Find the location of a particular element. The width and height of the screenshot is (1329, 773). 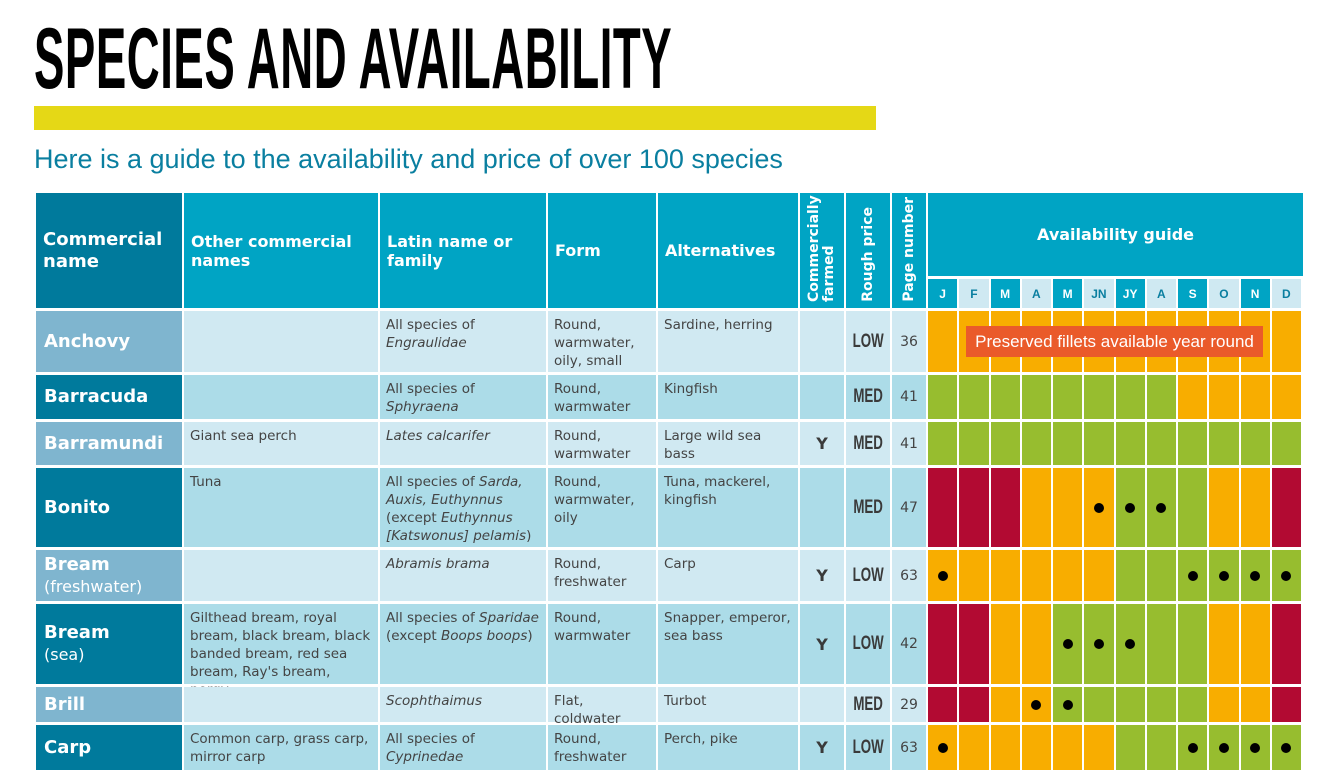

latin-name-cell: All species of Engraulidae is located at coordinates (463, 341).